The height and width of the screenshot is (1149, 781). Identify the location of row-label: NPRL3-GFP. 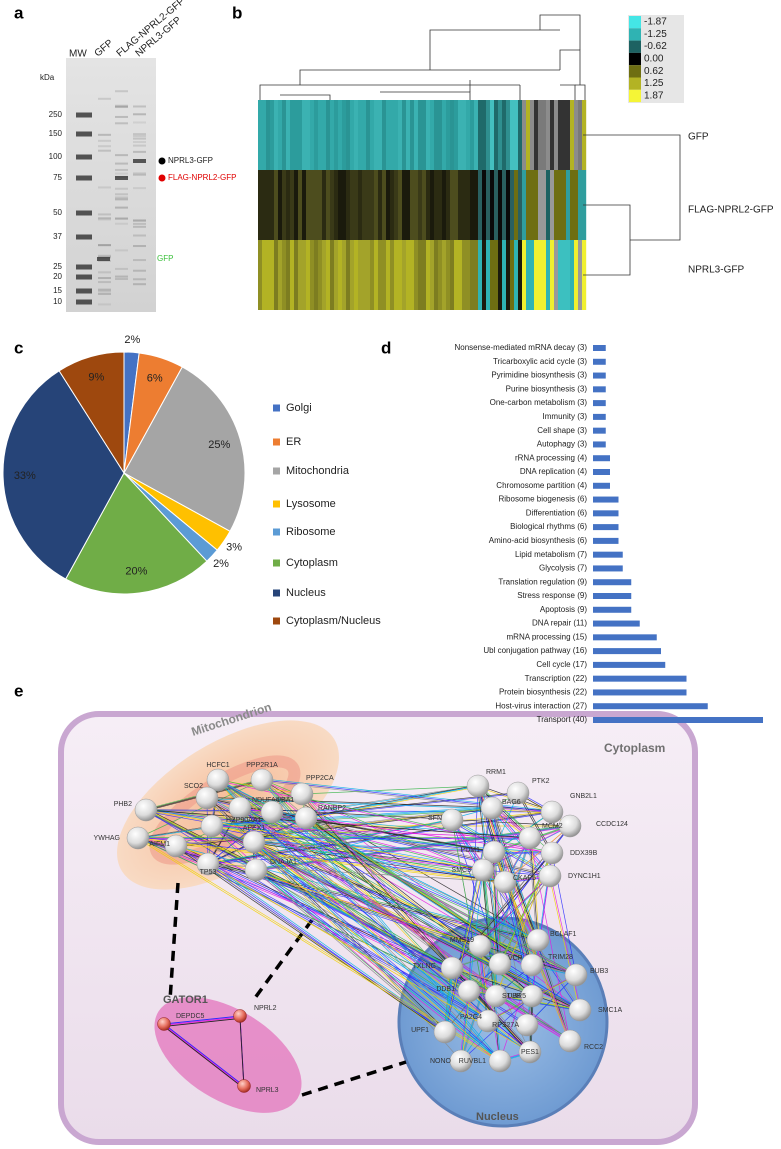
(716, 270).